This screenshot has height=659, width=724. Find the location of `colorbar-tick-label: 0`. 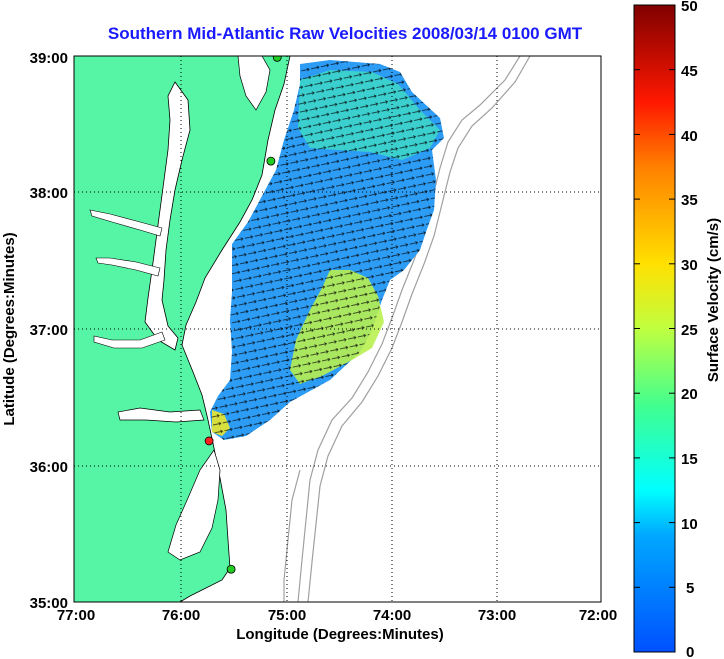

colorbar-tick-label: 0 is located at coordinates (690, 651).